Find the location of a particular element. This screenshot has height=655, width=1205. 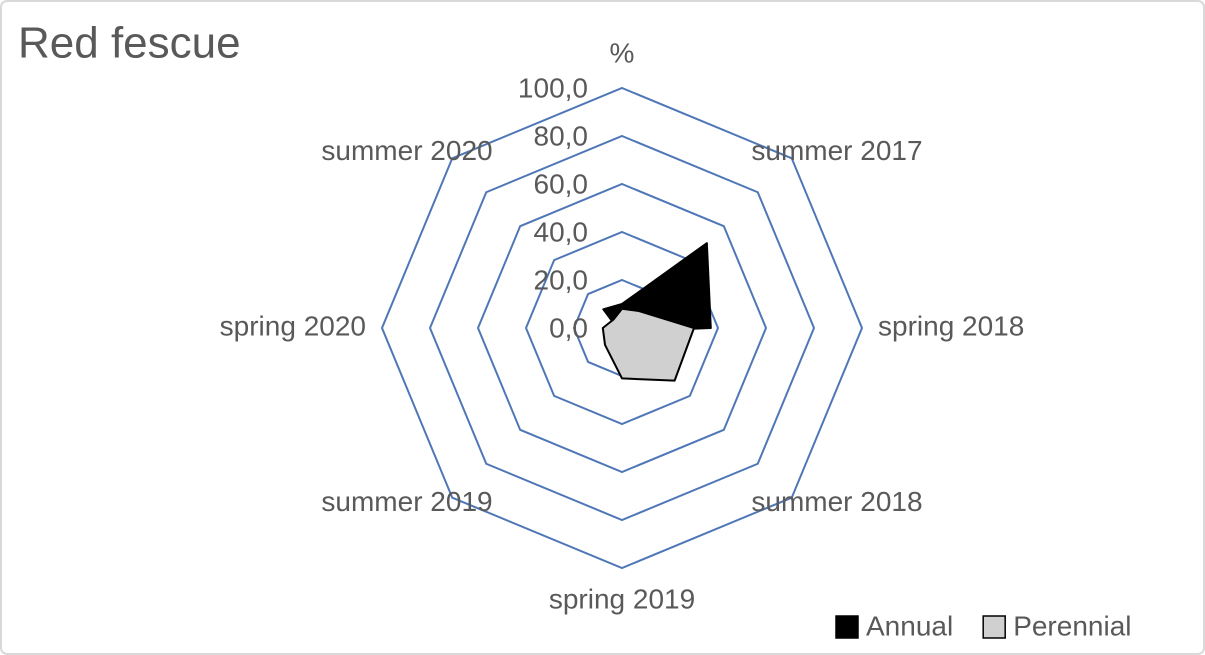

area is located at coordinates (648, 344).